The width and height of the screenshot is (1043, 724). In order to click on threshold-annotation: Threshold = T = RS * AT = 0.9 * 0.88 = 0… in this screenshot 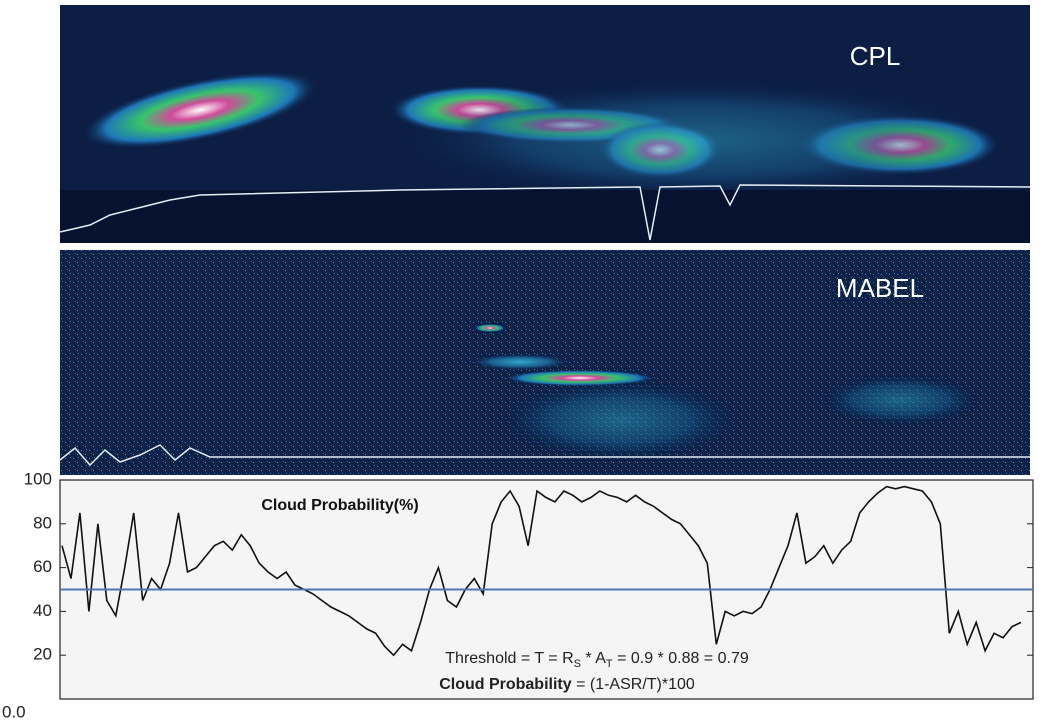, I will do `click(597, 660)`.